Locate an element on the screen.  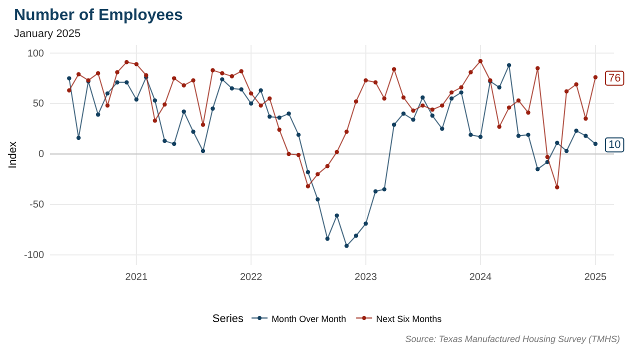
data-label: 10 is located at coordinates (614, 144).